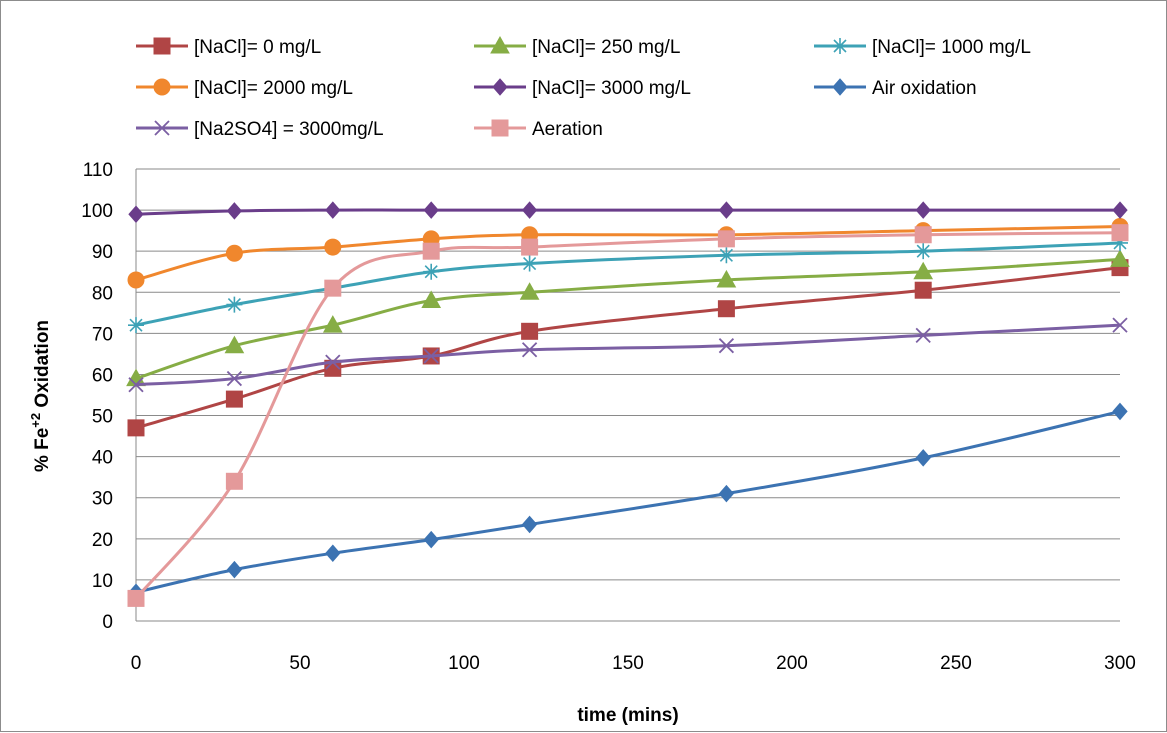 The height and width of the screenshot is (733, 1167). Describe the element at coordinates (567, 129) in the screenshot. I see `legend-label: Aeration` at that location.